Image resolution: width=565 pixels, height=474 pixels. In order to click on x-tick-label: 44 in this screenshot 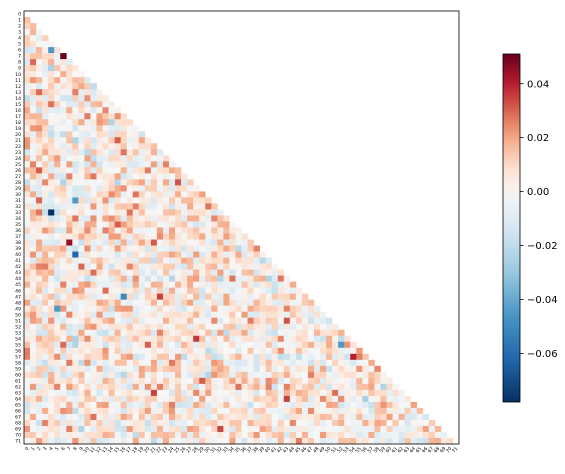, I will do `click(292, 450)`.